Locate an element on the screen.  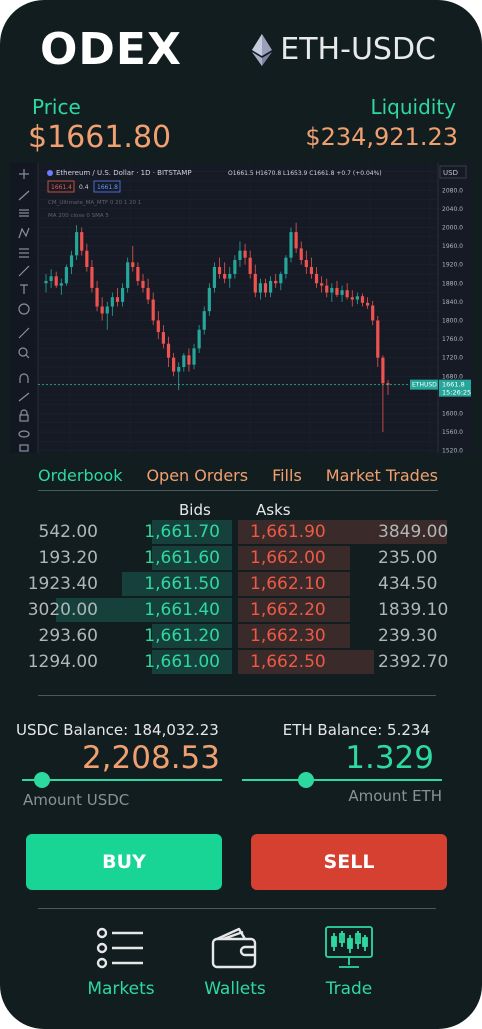
usdc-slider-track is located at coordinates (122, 780).